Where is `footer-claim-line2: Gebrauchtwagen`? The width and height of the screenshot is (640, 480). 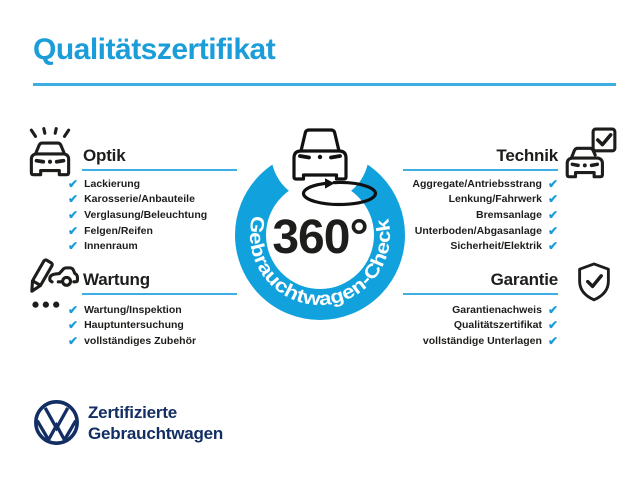
footer-claim-line2: Gebrauchtwagen is located at coordinates (156, 433).